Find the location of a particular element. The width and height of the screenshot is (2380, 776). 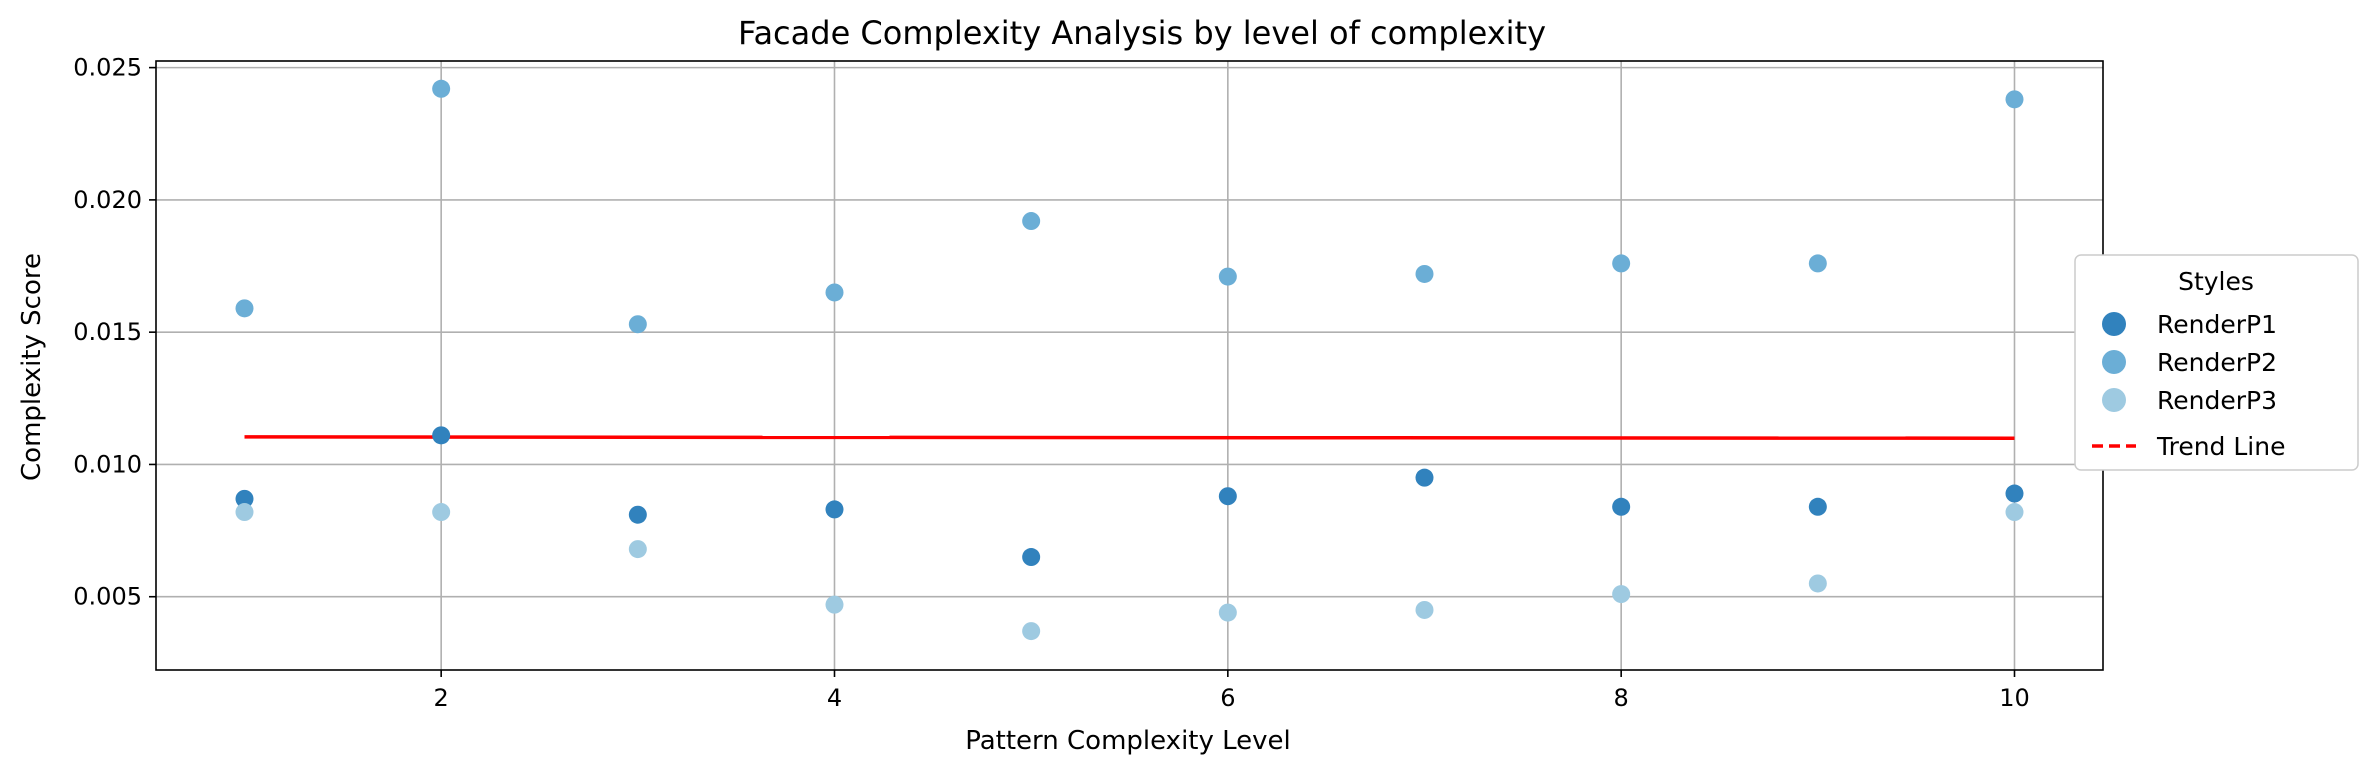

legend-label-renderp3: RenderP3 is located at coordinates (2217, 400).